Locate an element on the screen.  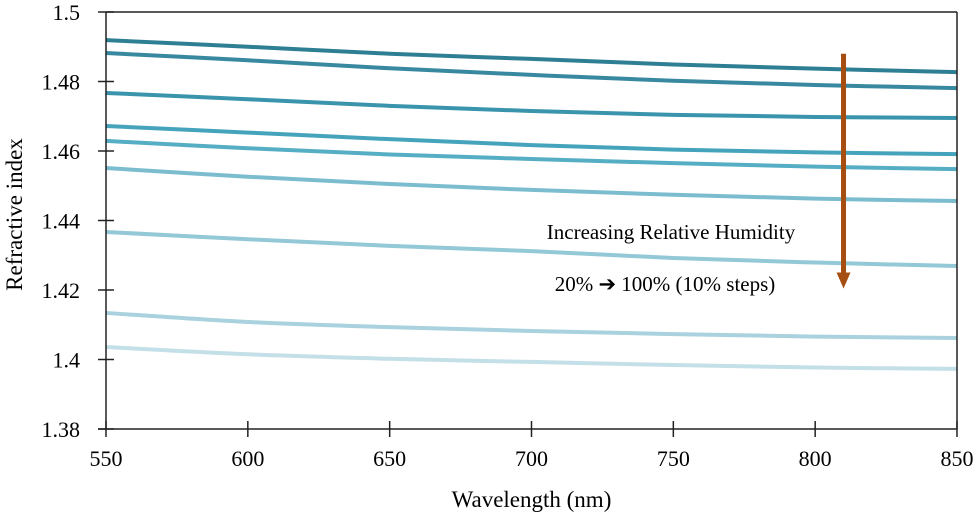
y-tick-label: 1.5 is located at coordinates (67, 12).